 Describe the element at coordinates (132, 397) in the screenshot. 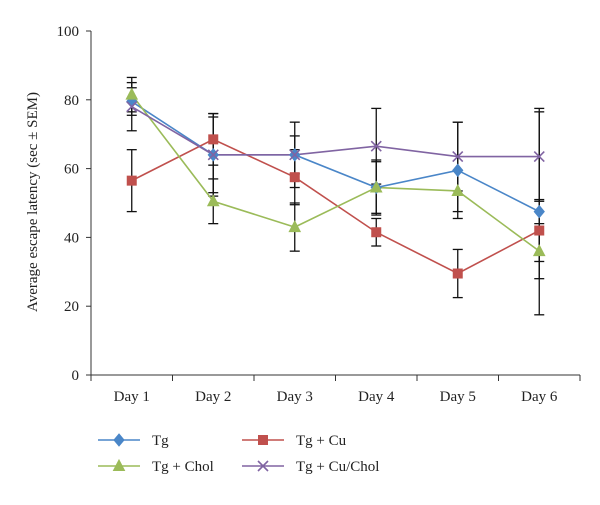

I see `x-tick-label: Day 1` at that location.